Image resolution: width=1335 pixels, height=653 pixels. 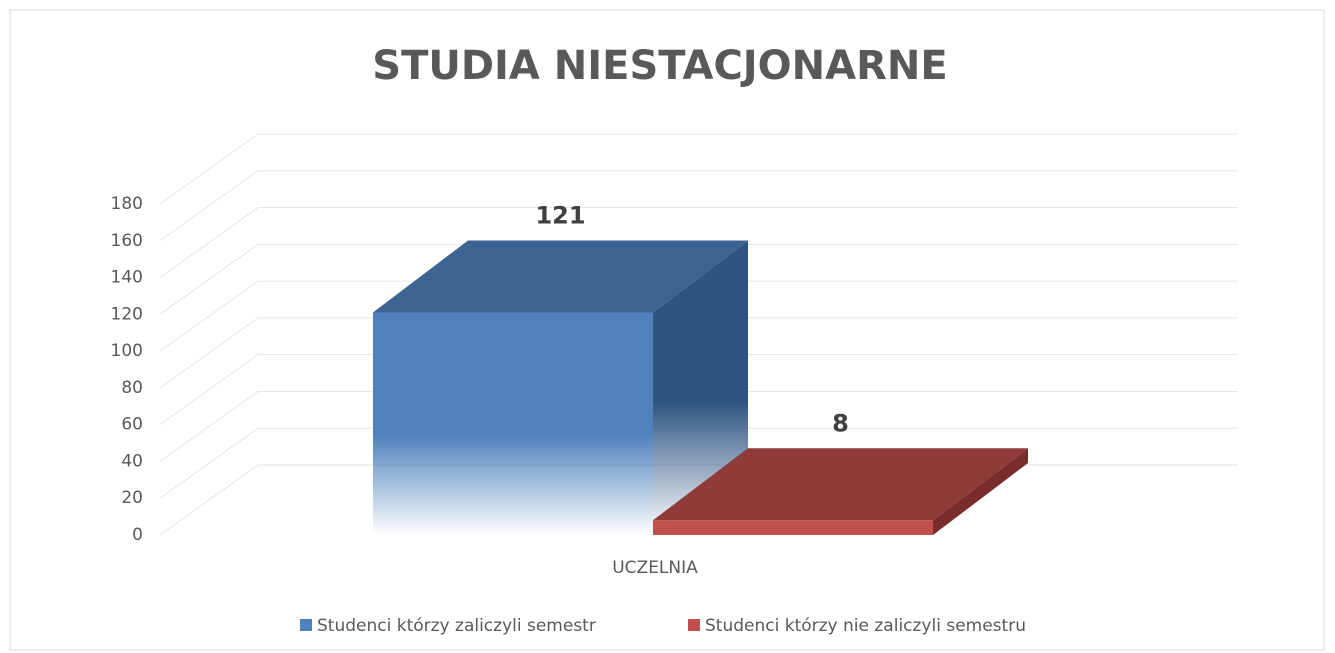 I want to click on y-tick-label: 40, so click(x=132, y=461).